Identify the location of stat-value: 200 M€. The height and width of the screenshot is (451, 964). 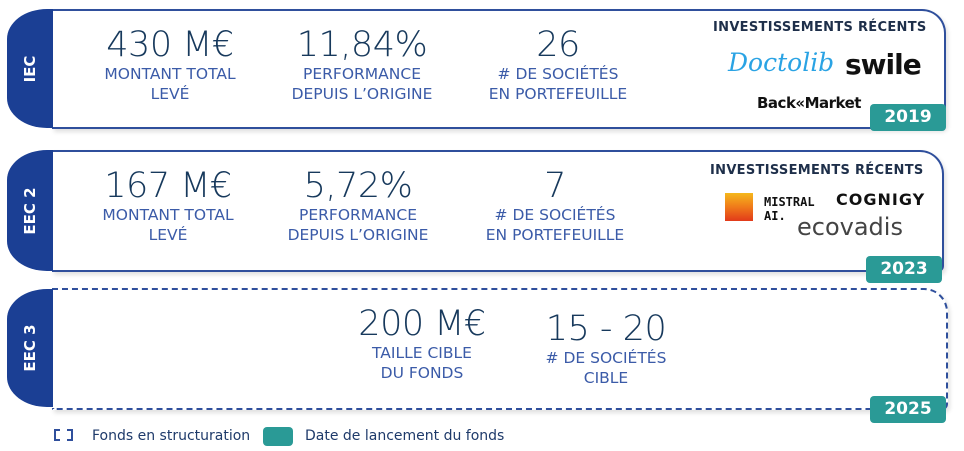
(422, 324).